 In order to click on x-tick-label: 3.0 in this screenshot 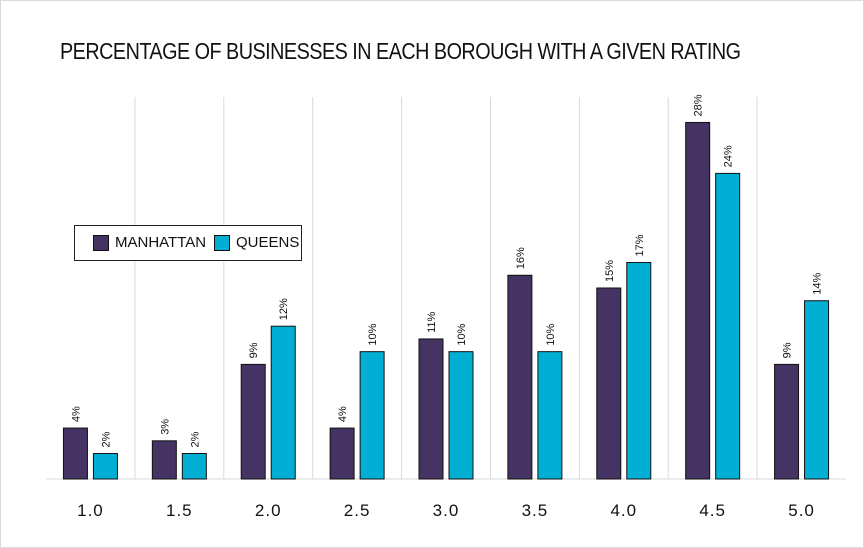, I will do `click(446, 510)`.